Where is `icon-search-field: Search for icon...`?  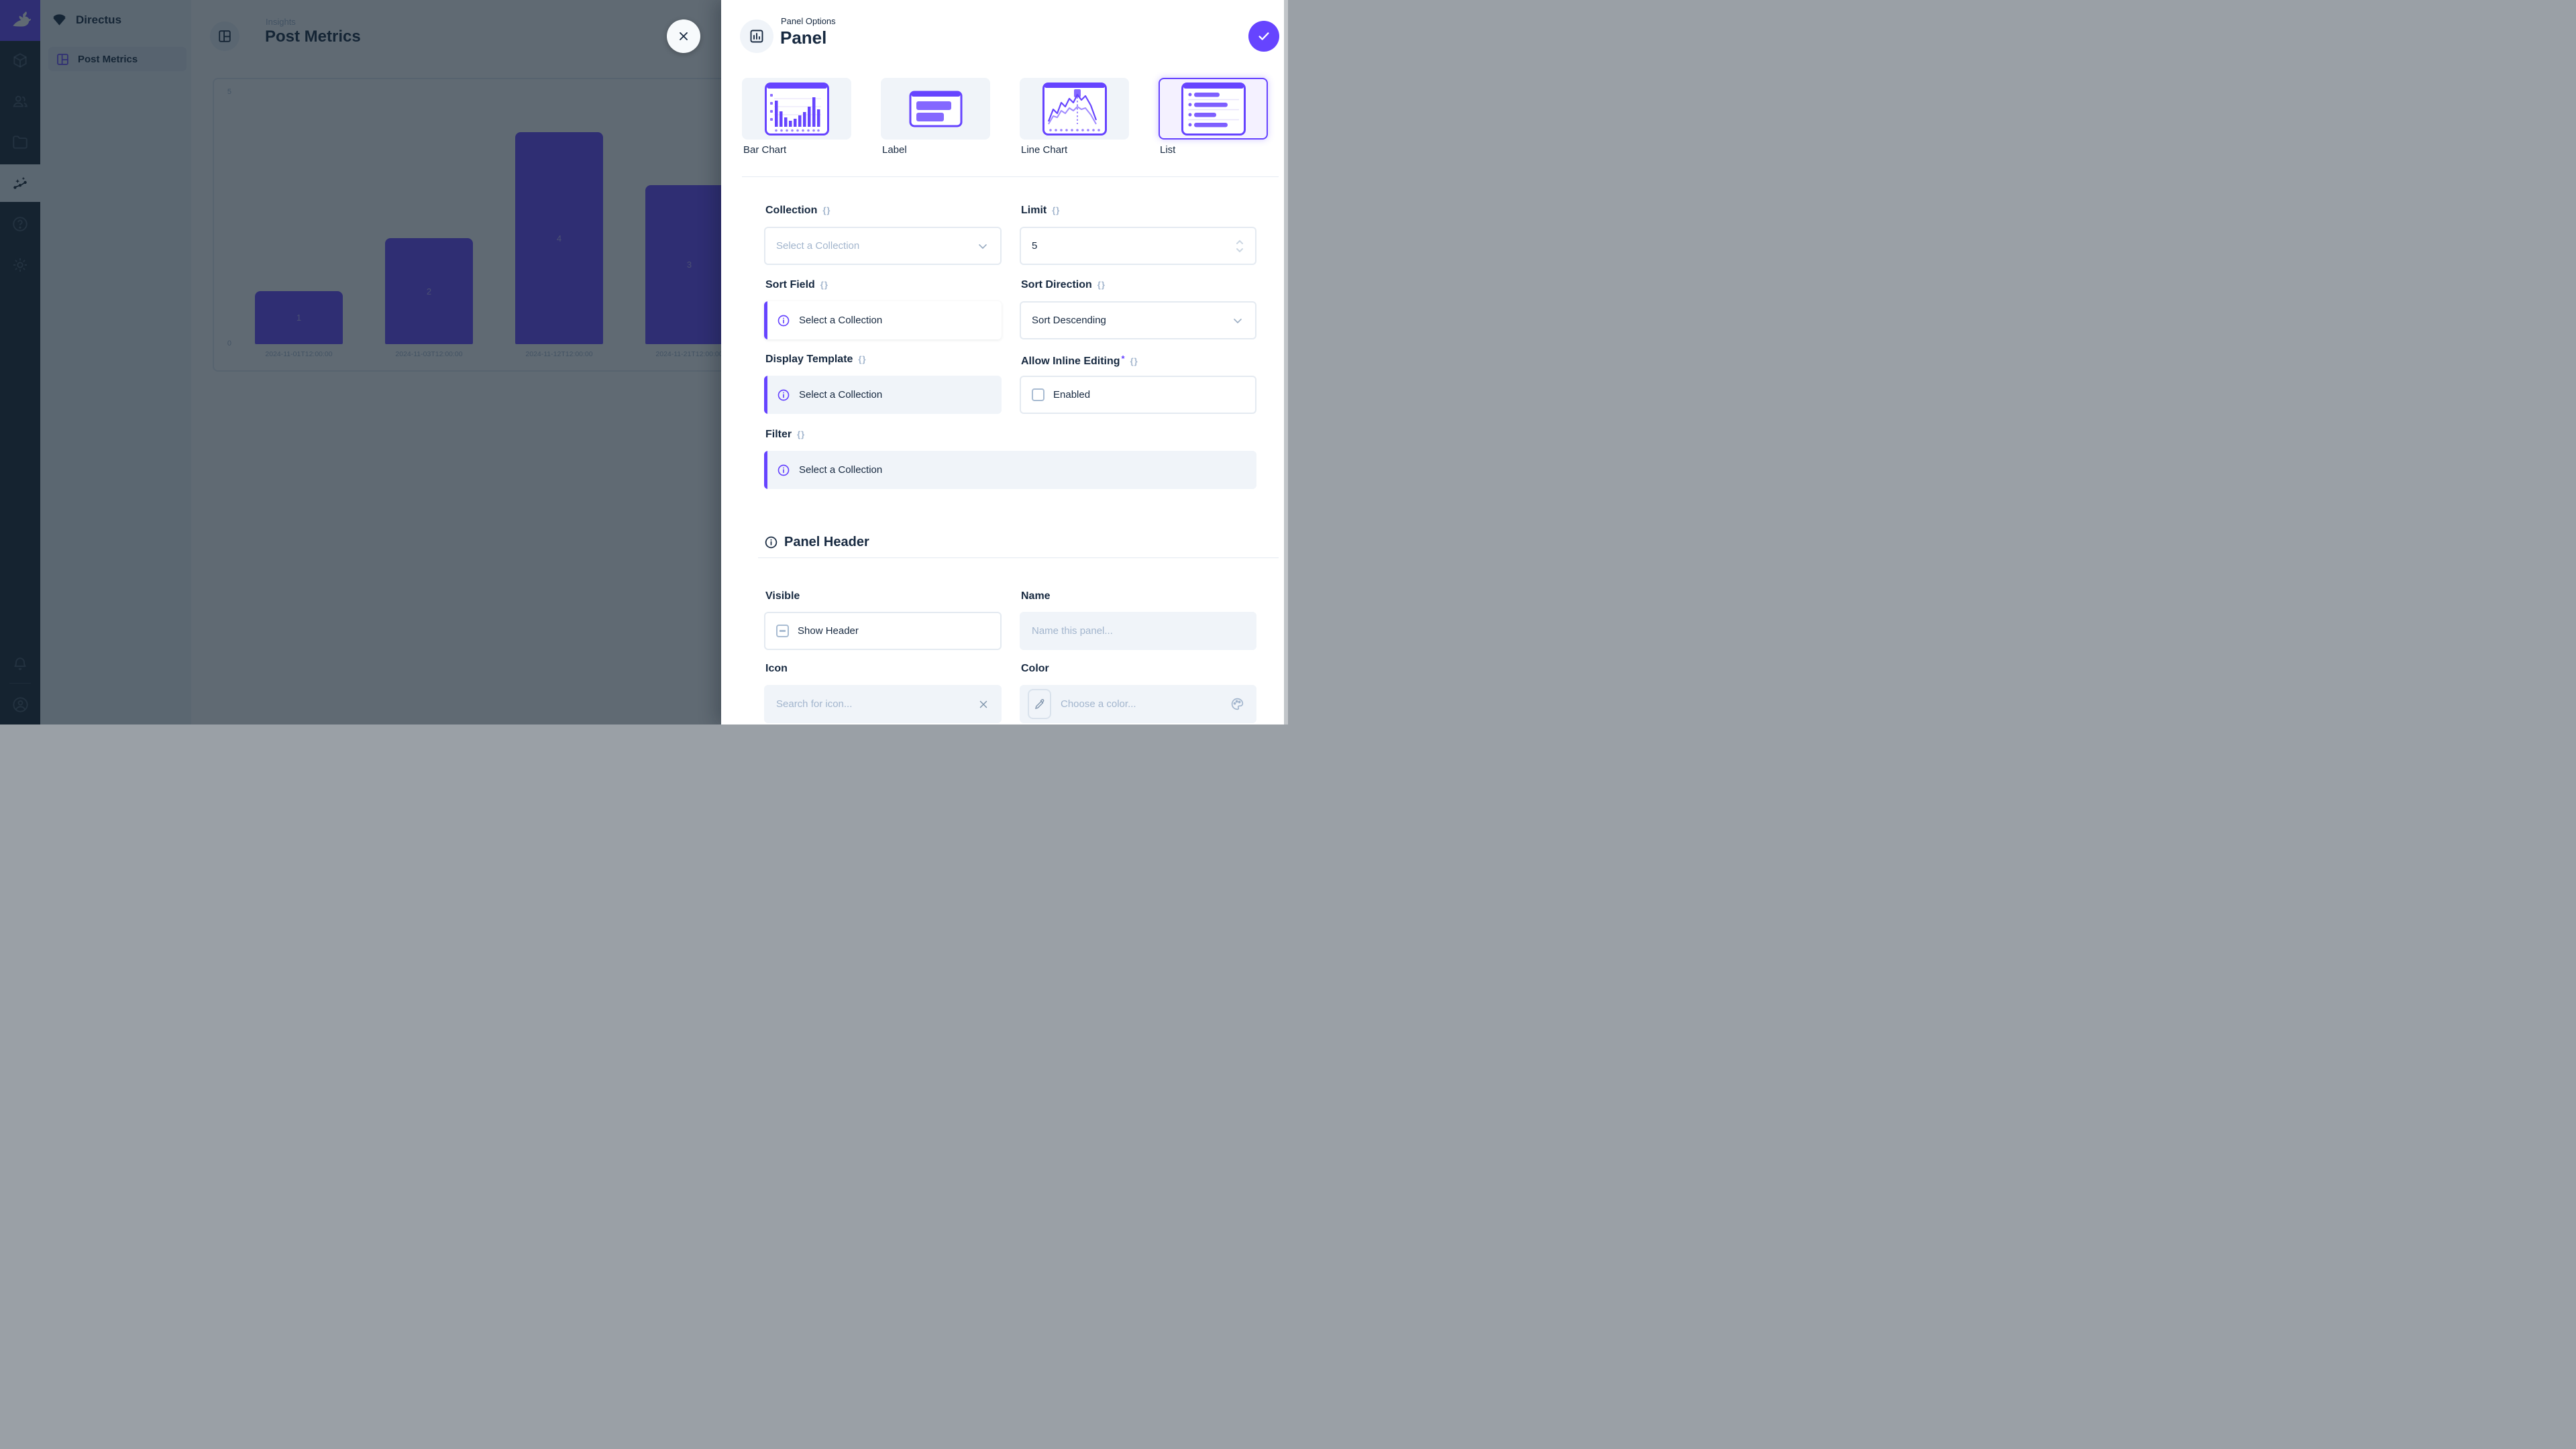 icon-search-field: Search for icon... is located at coordinates (883, 704).